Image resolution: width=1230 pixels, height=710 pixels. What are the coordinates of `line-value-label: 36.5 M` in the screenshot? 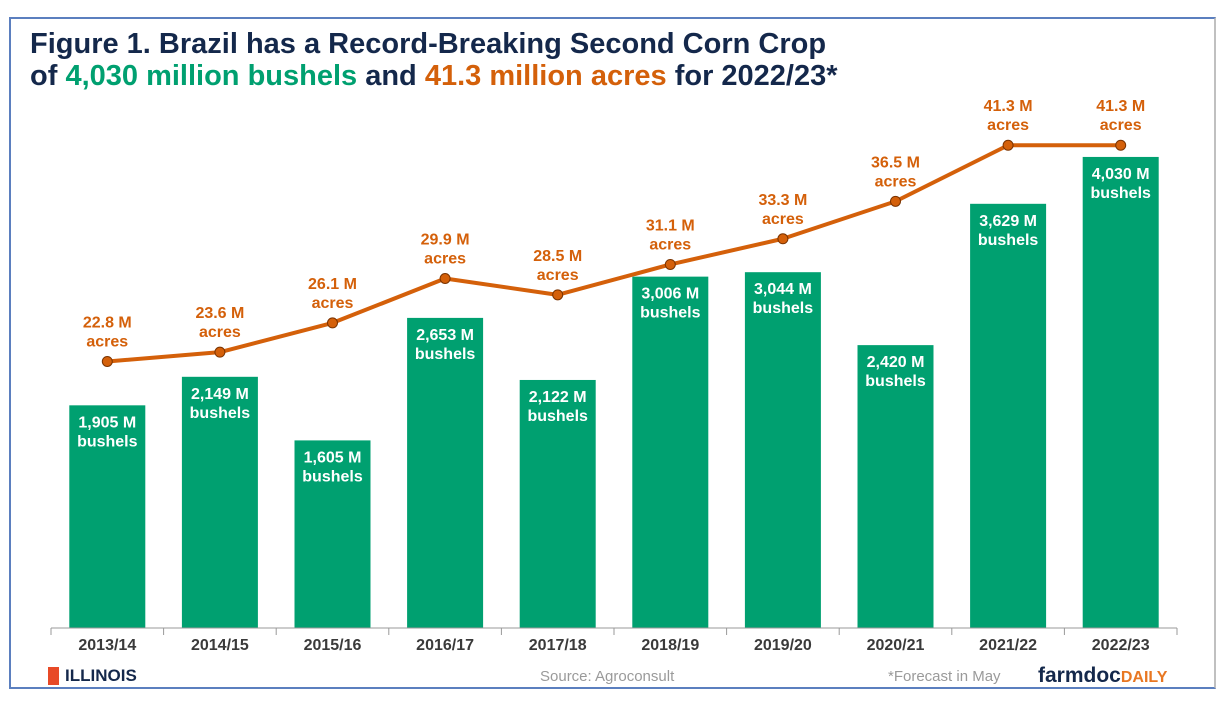 It's located at (895, 162).